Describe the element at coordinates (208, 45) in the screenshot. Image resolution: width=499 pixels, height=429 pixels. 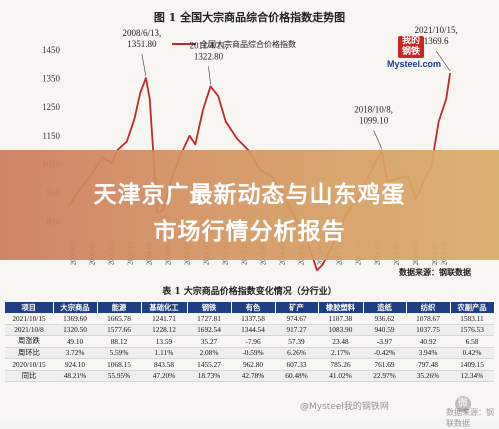
I see `annotation-label: 2011/4/11,` at that location.